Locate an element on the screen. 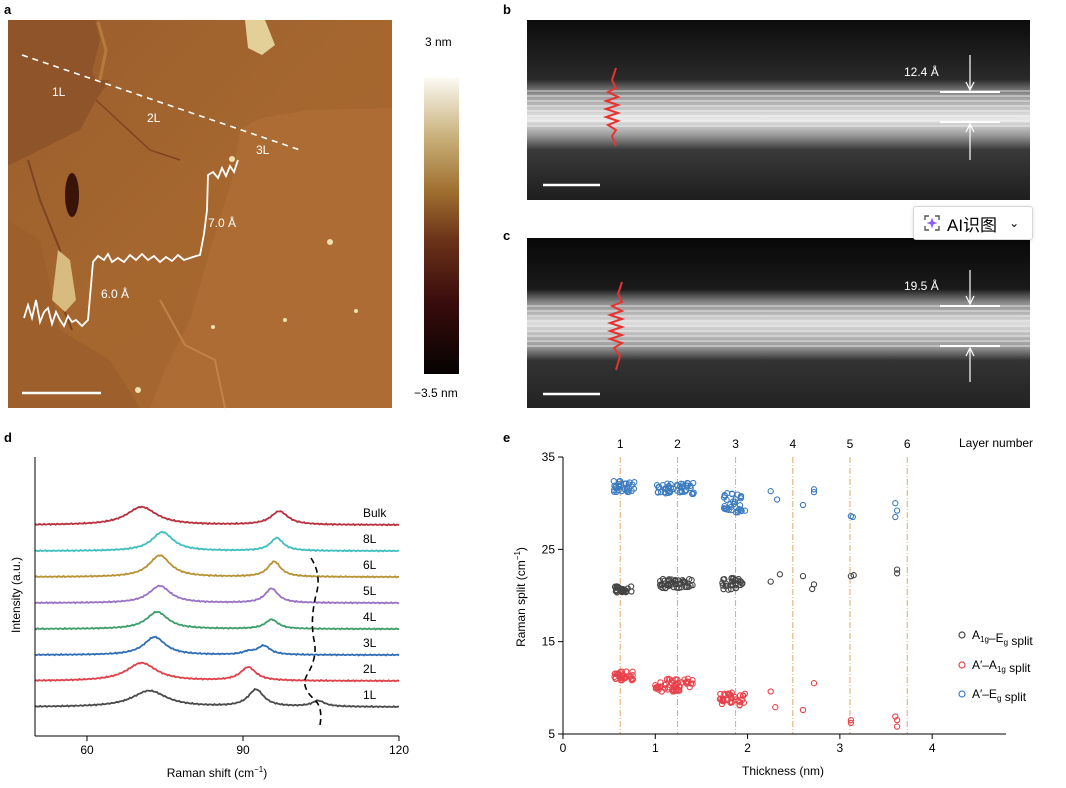 This screenshot has height=788, width=1066. afm-dark-hole is located at coordinates (72, 195).